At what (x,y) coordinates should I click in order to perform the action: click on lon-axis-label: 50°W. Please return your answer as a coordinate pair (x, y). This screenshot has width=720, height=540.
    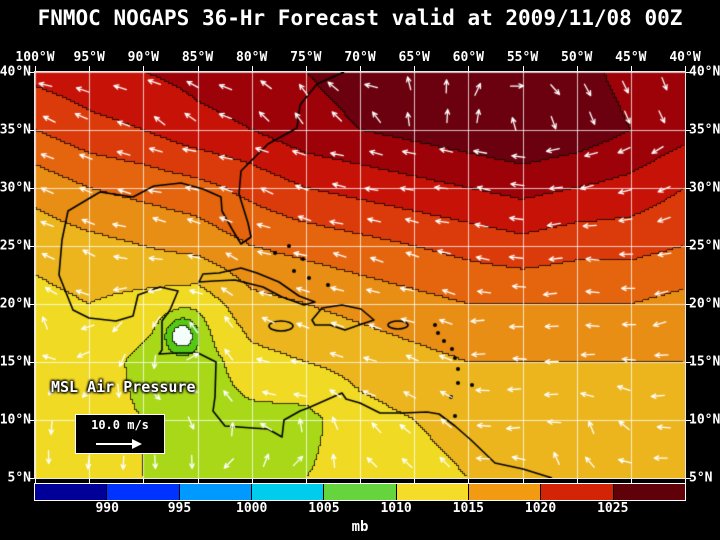
    Looking at the image, I should click on (577, 57).